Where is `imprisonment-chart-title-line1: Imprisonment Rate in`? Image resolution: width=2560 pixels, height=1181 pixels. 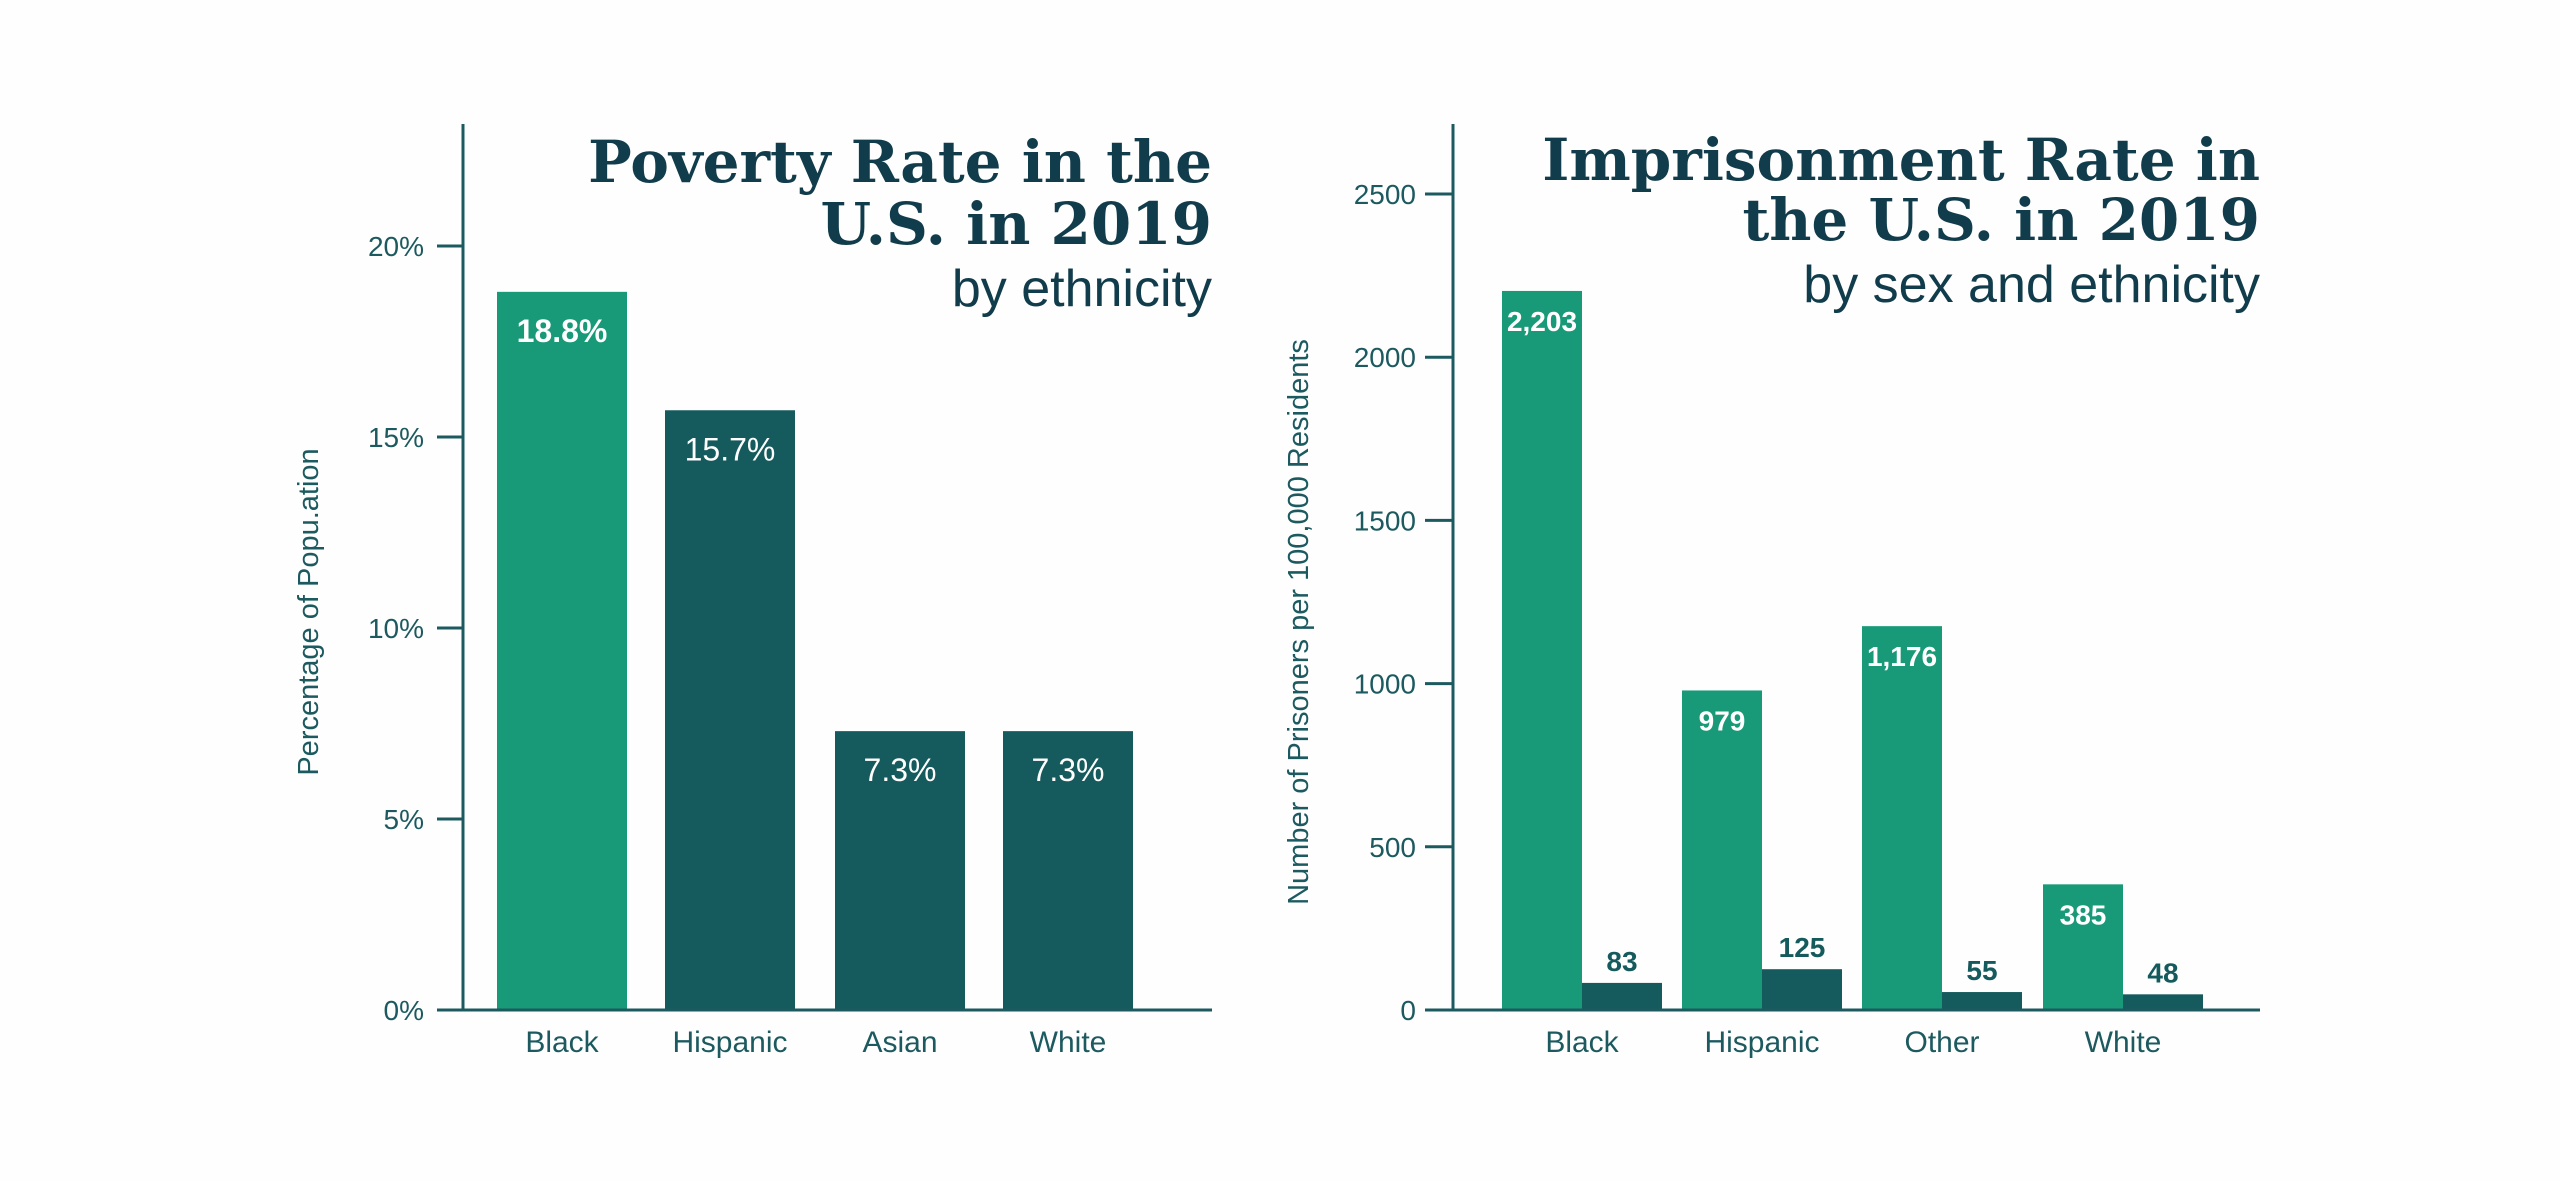 imprisonment-chart-title-line1: Imprisonment Rate in is located at coordinates (1901, 160).